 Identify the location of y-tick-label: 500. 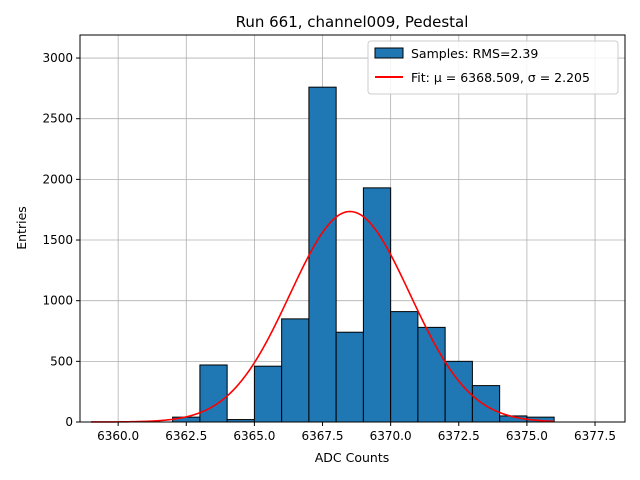
(61, 361).